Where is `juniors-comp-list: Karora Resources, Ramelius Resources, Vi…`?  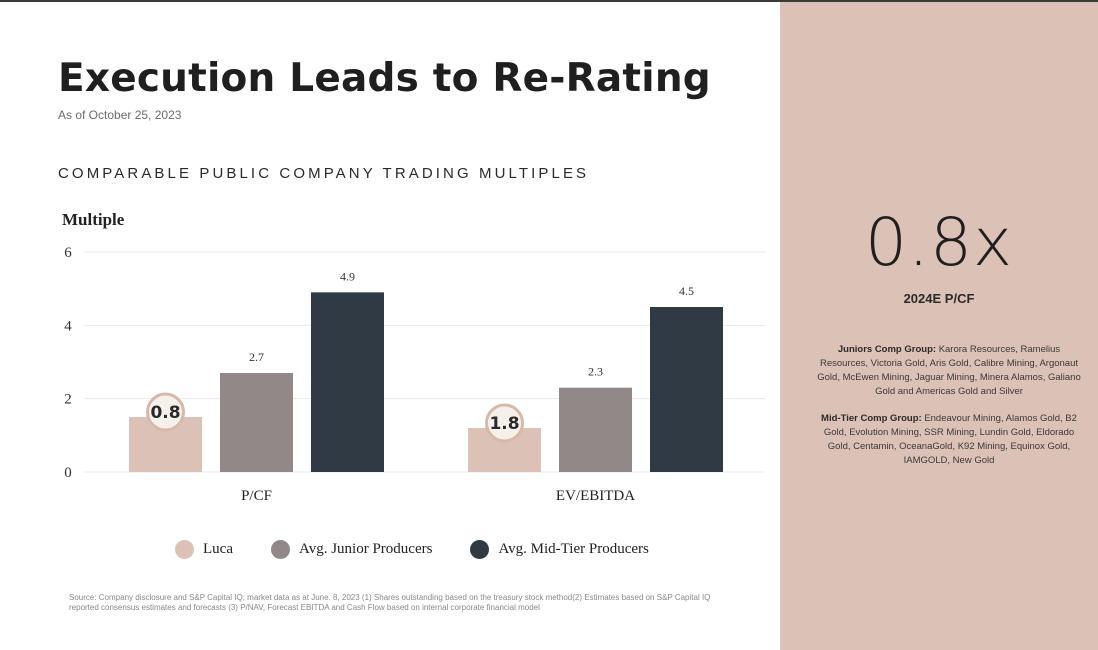
juniors-comp-list: Karora Resources, Ramelius Resources, Vi… is located at coordinates (949, 370).